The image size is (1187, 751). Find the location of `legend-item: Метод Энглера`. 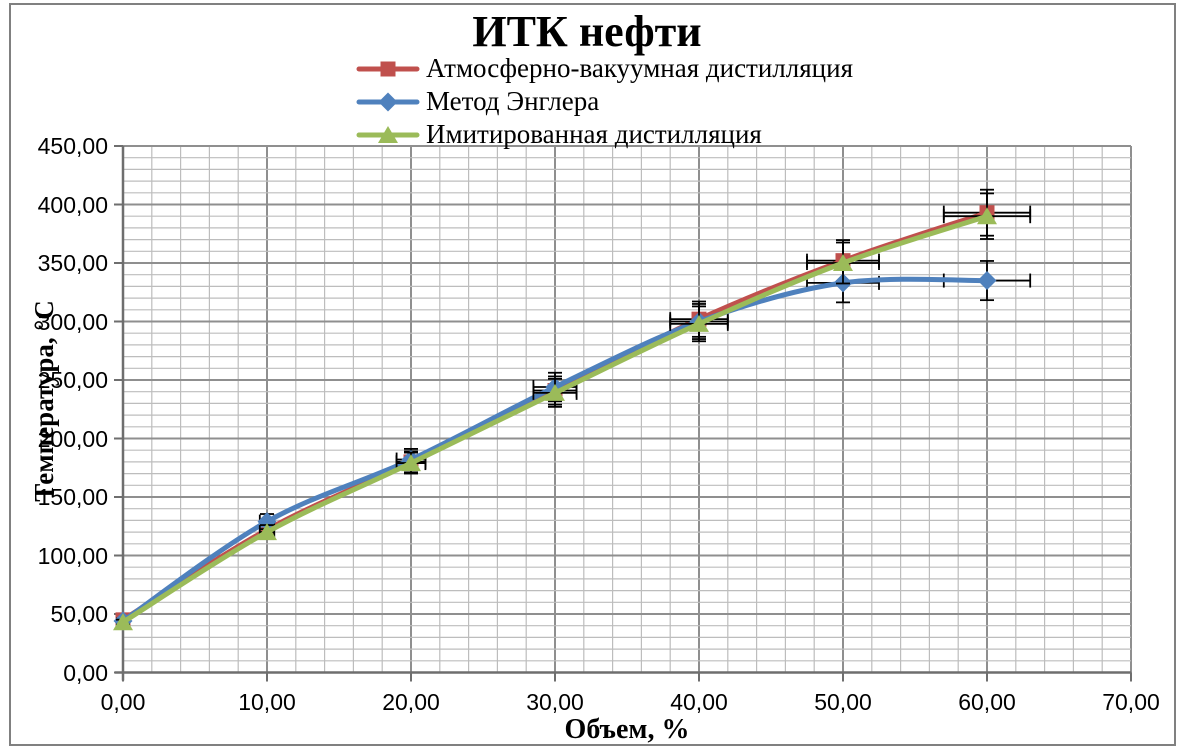

legend-item: Метод Энглера is located at coordinates (604, 101).